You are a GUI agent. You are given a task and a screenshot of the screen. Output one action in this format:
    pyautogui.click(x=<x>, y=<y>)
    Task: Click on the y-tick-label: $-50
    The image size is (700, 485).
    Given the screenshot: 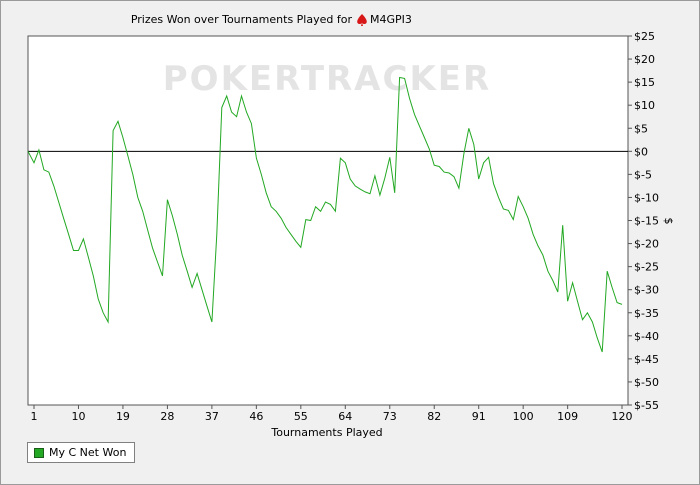 What is the action you would take?
    pyautogui.click(x=646, y=382)
    